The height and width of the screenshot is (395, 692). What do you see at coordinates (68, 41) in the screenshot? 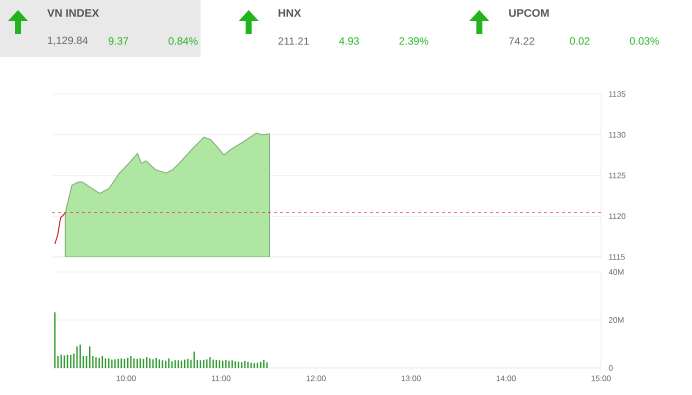
I see `text: 1,129.84` at bounding box center [68, 41].